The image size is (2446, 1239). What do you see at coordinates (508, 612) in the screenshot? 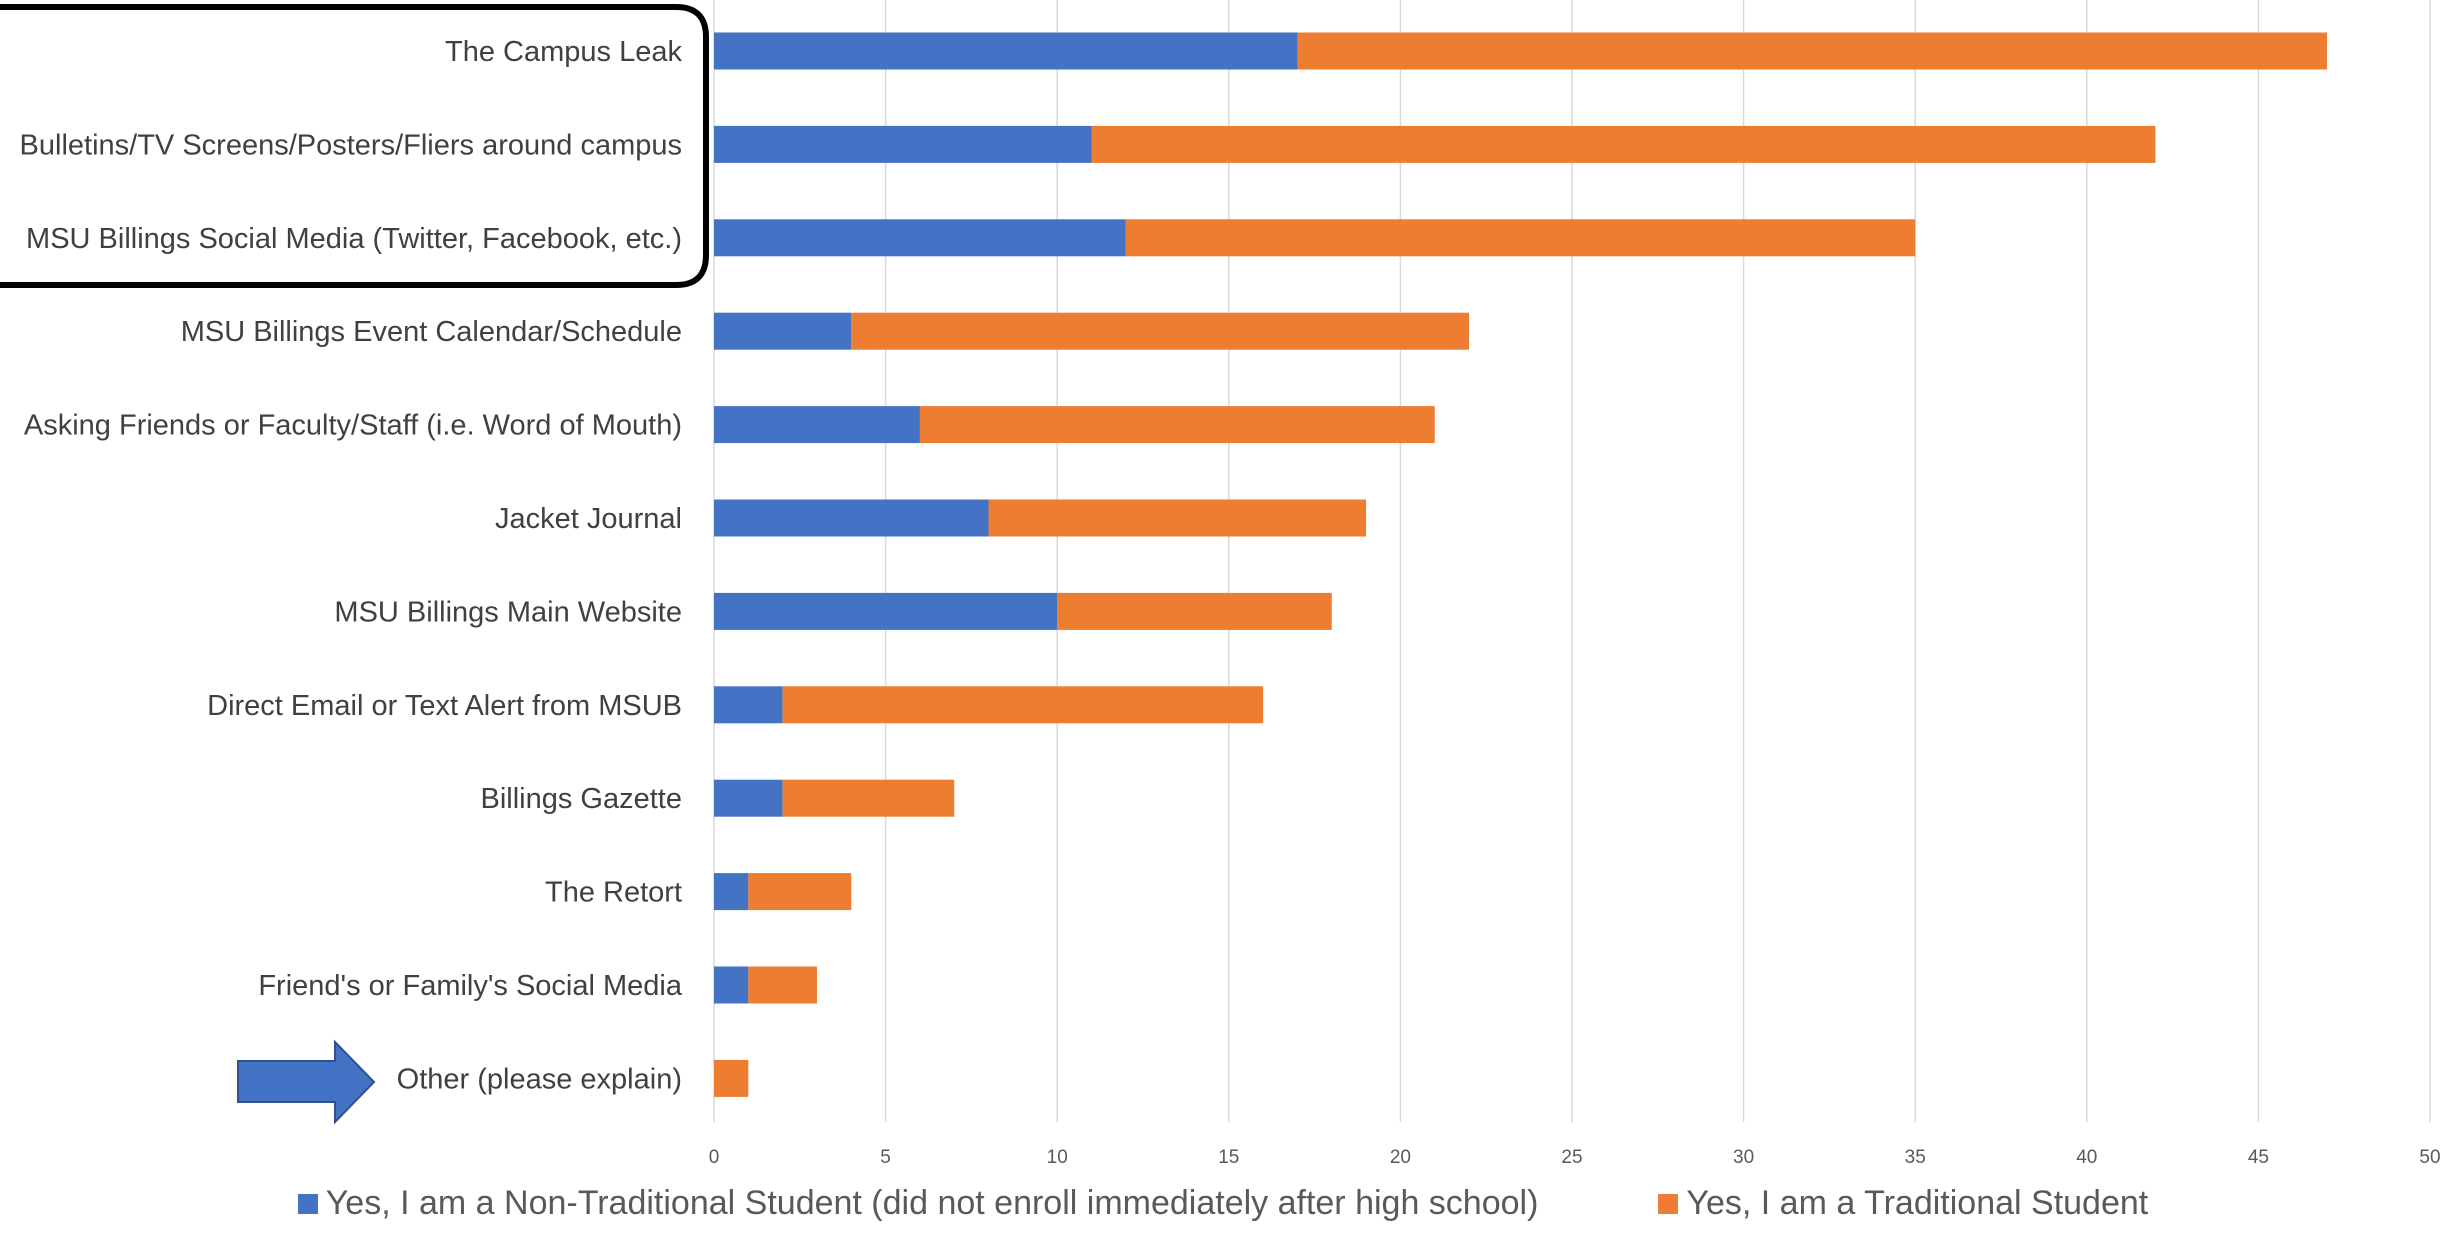
I see `category-label: MSU Billings Main Website` at bounding box center [508, 612].